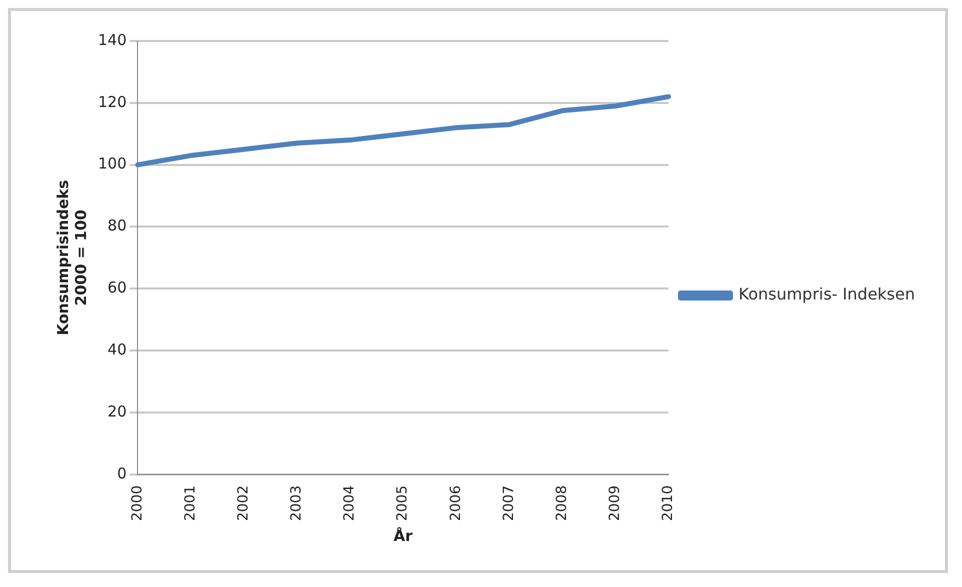 Image resolution: width=962 pixels, height=587 pixels. What do you see at coordinates (112, 39) in the screenshot?
I see `y-tick-label: 140` at bounding box center [112, 39].